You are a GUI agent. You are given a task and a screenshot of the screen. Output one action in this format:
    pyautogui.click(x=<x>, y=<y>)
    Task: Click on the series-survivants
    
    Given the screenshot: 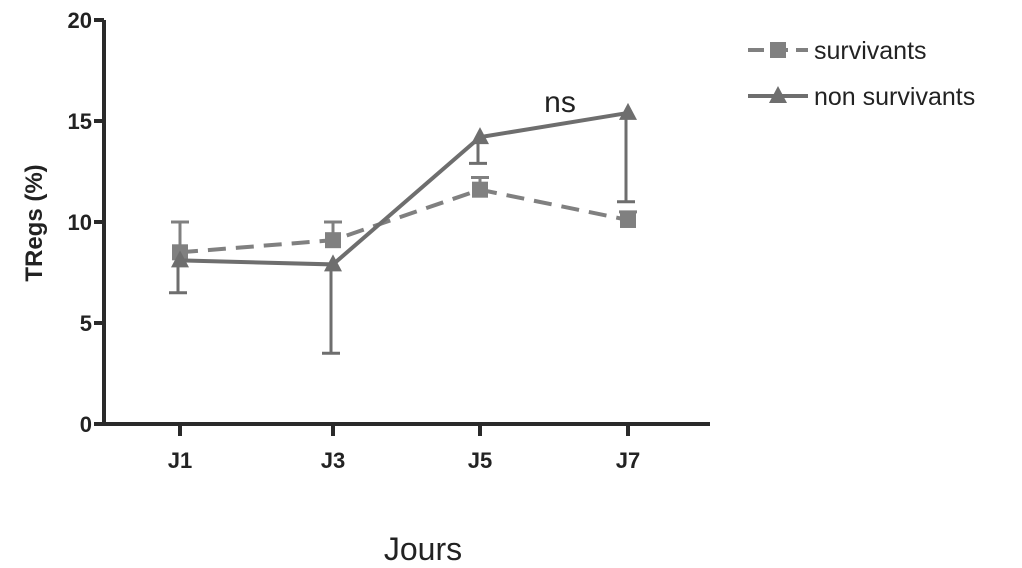 What is the action you would take?
    pyautogui.click(x=404, y=218)
    